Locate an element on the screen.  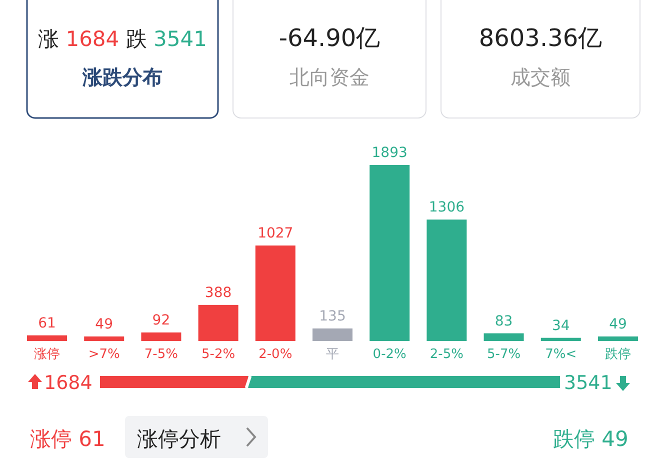
data-label: 92 is located at coordinates (161, 320).